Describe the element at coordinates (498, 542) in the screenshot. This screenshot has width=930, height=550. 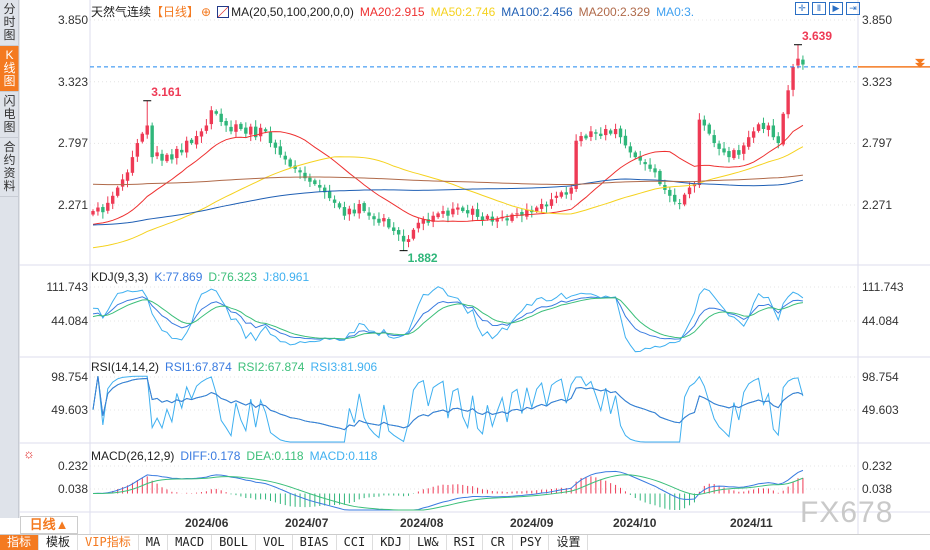
I see `toolbar-item: CR` at that location.